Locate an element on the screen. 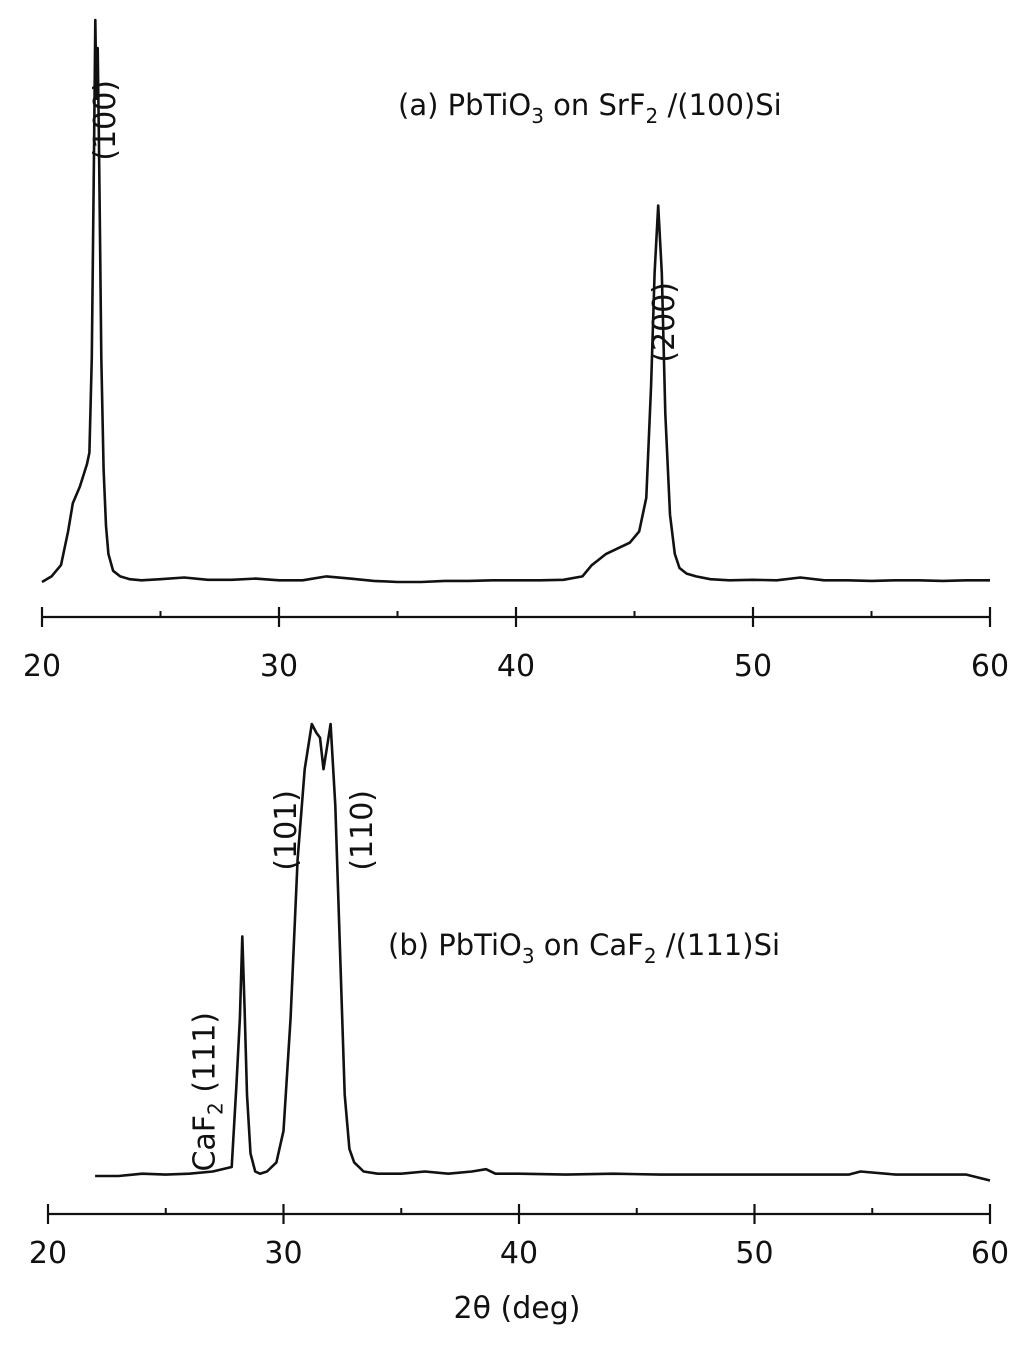  panel-b-tick-label: 60 is located at coordinates (990, 1253).